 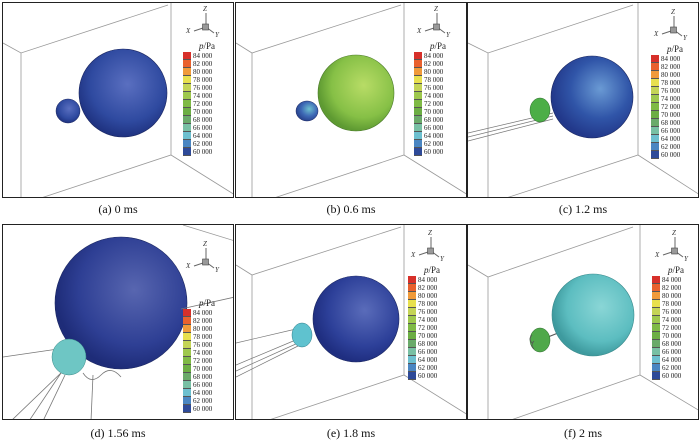 I want to click on scene-f-wireframe, so click(x=583, y=322).